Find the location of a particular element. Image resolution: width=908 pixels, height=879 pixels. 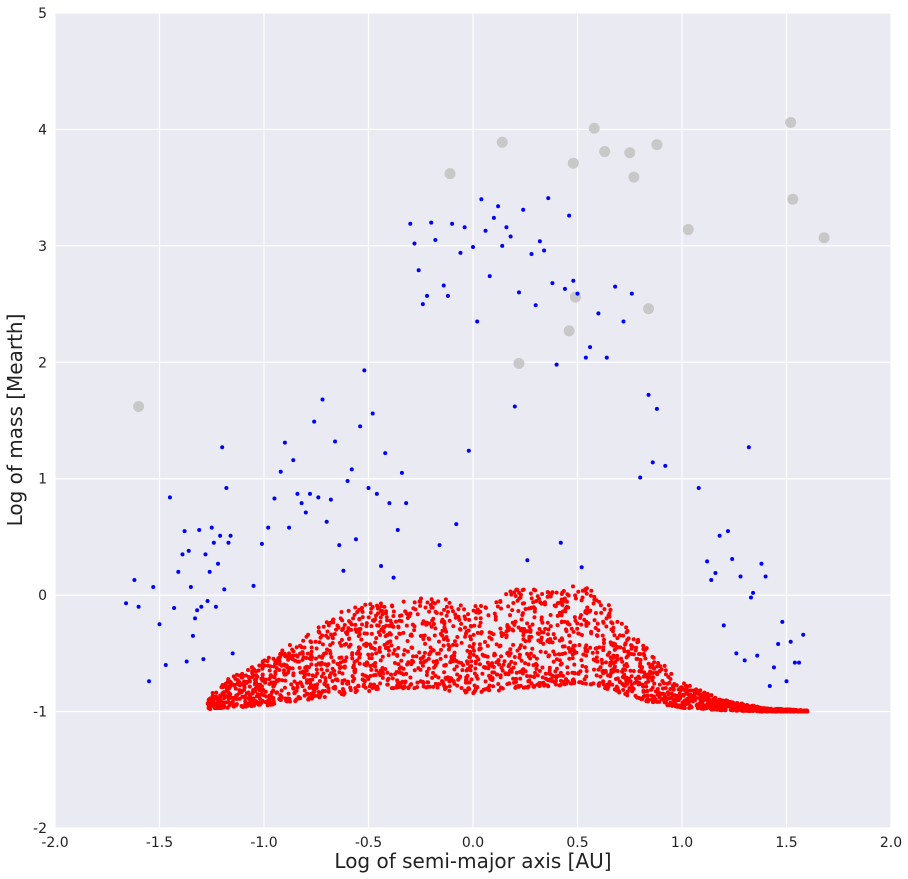

x-tick-label: 1.0 is located at coordinates (682, 843).